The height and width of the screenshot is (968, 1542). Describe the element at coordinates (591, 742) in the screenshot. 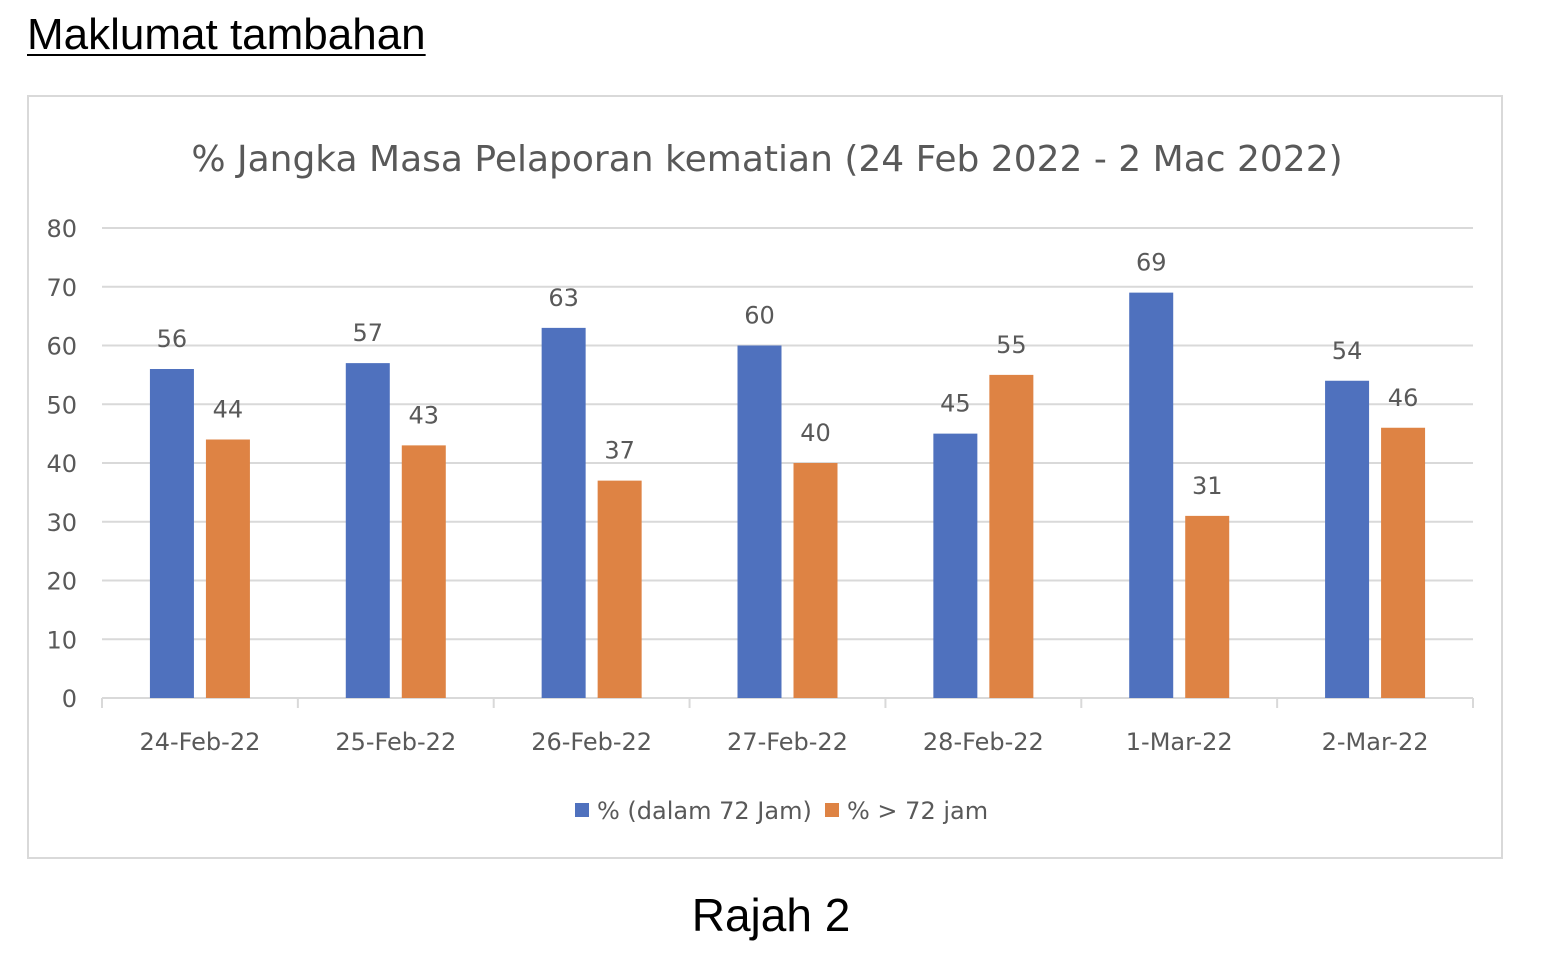

I see `x-tick-label: 26-Feb-22` at that location.